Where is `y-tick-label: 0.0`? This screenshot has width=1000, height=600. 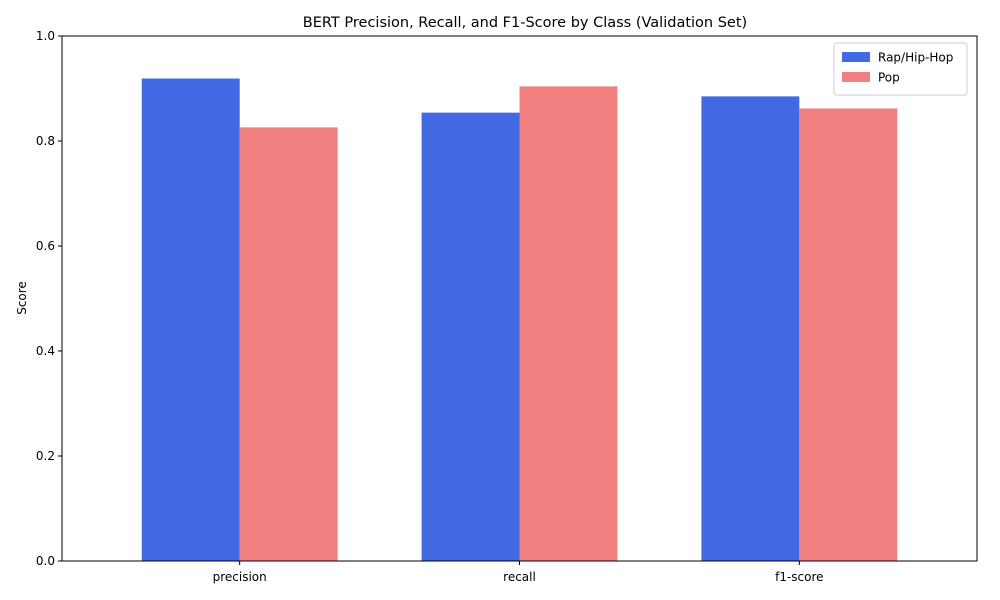 y-tick-label: 0.0 is located at coordinates (45, 561).